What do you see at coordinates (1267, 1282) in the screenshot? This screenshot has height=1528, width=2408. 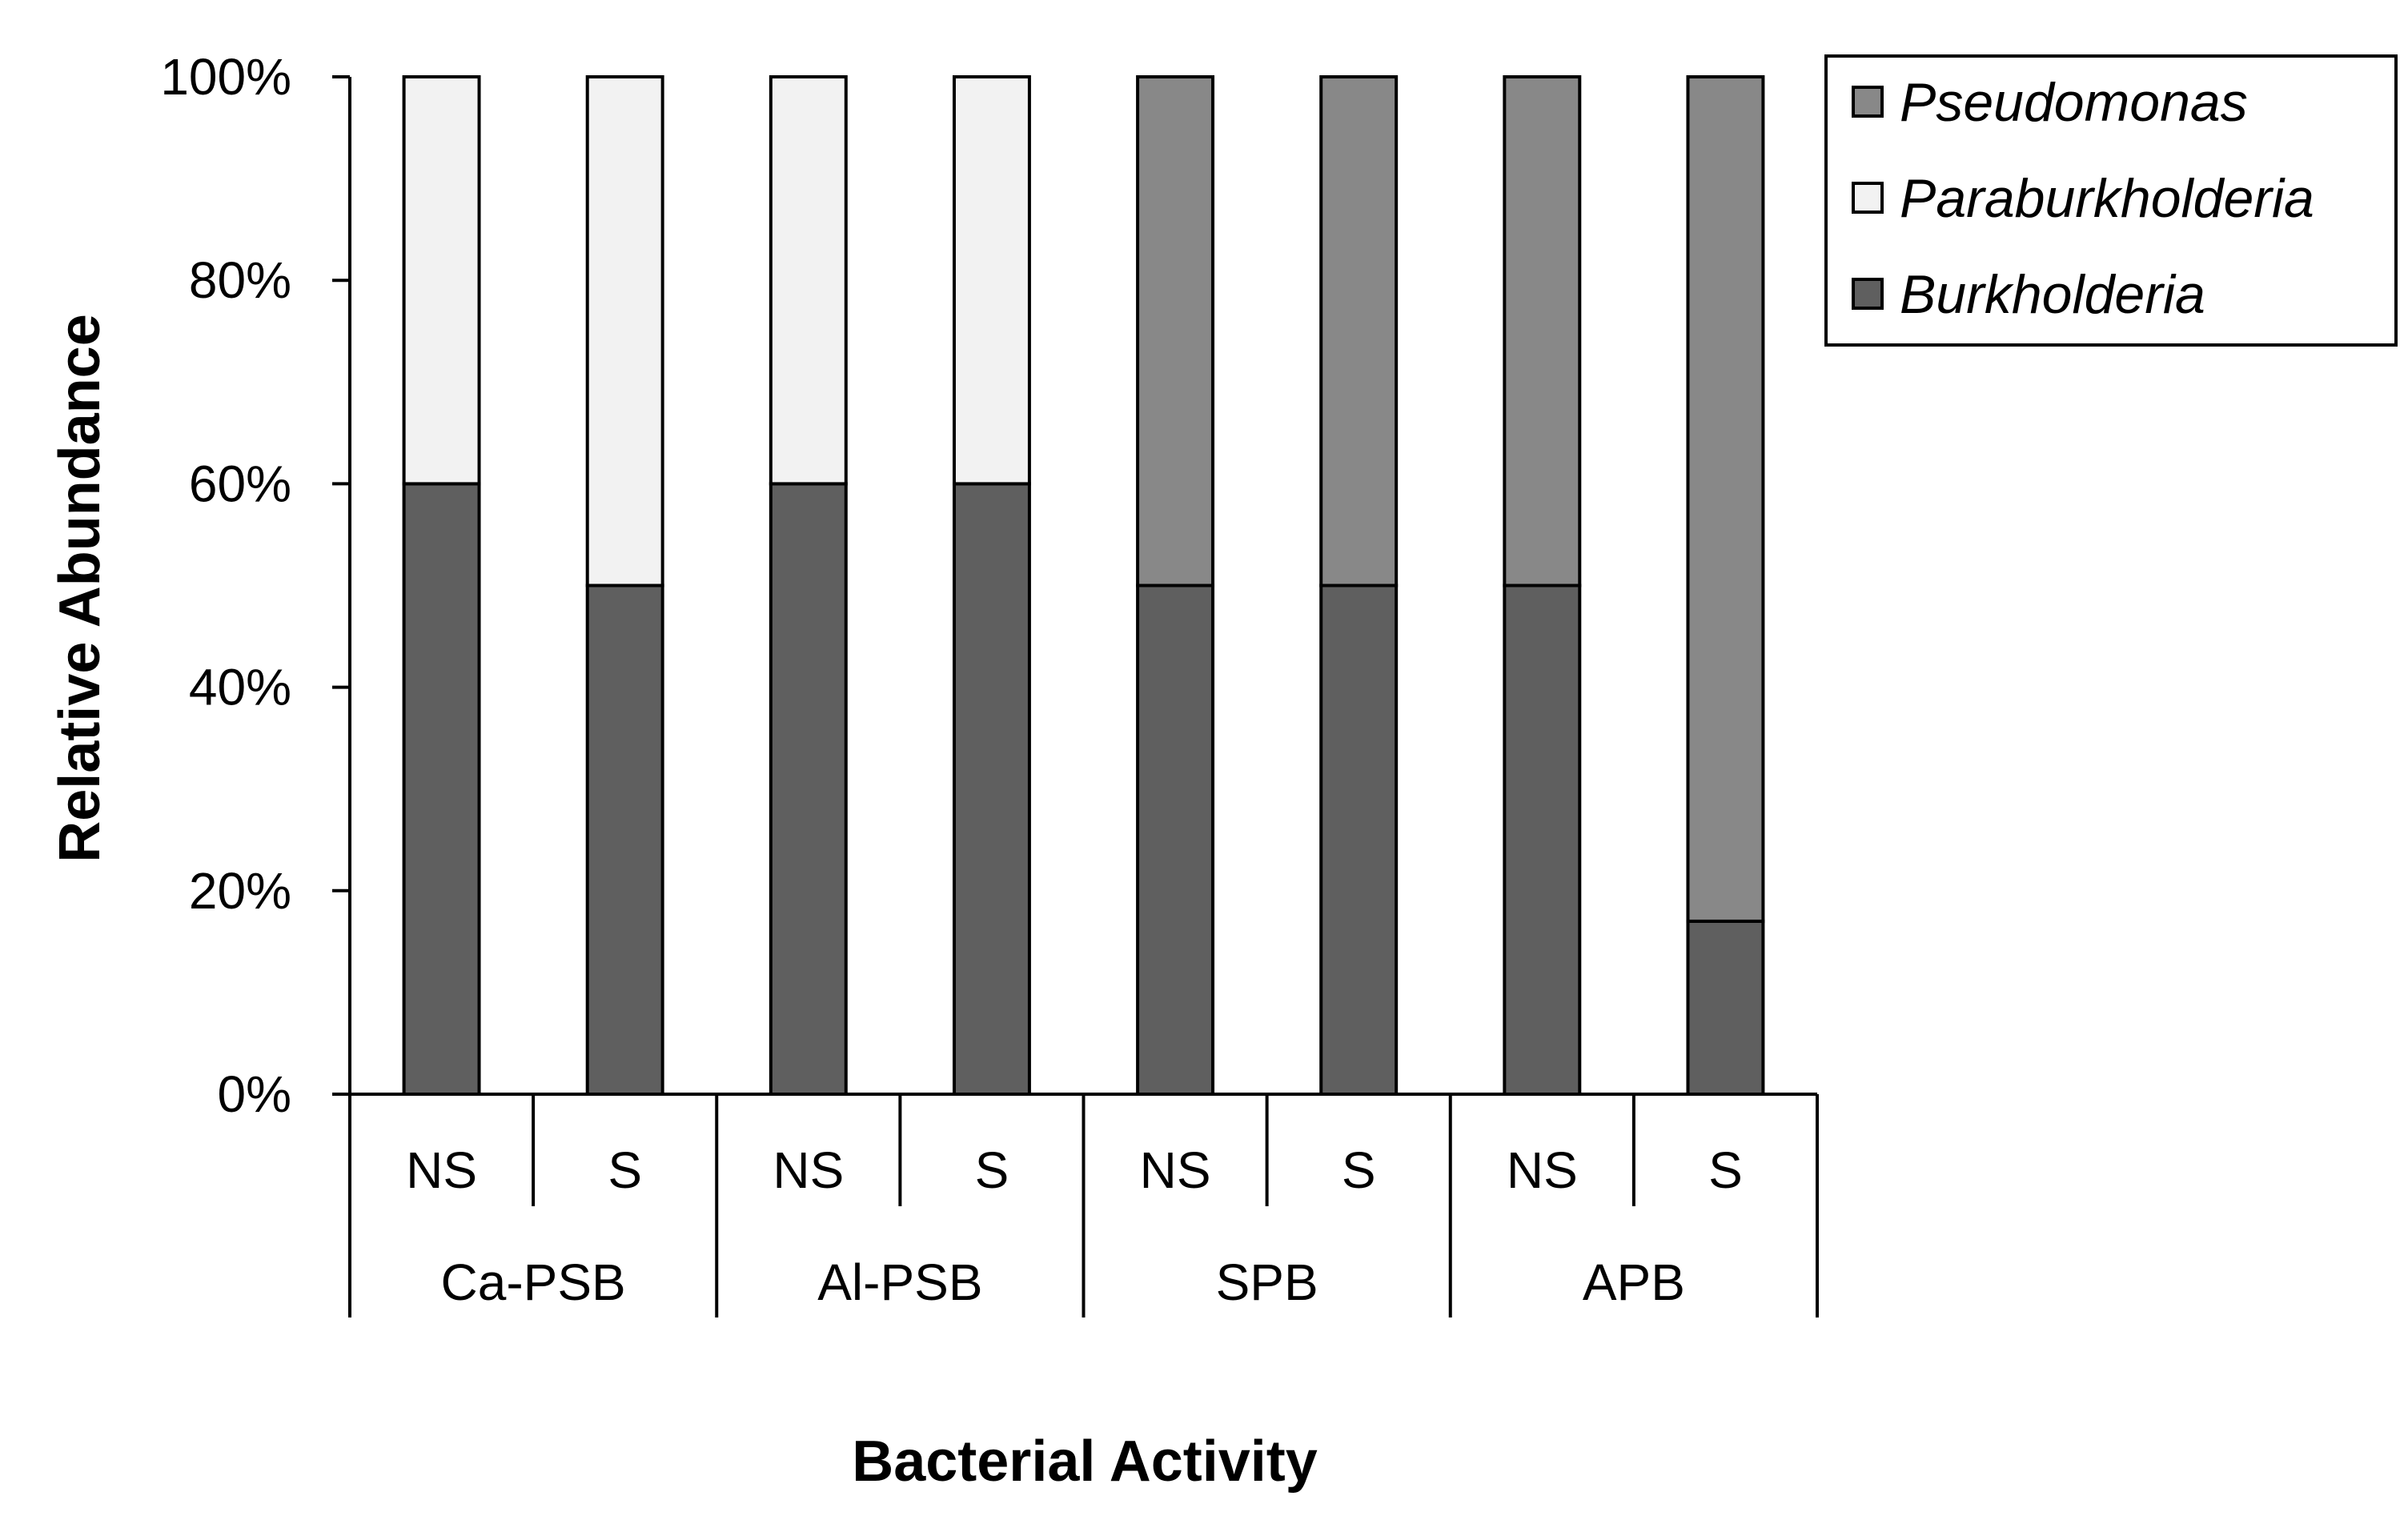 I see `group-label: SPB` at bounding box center [1267, 1282].